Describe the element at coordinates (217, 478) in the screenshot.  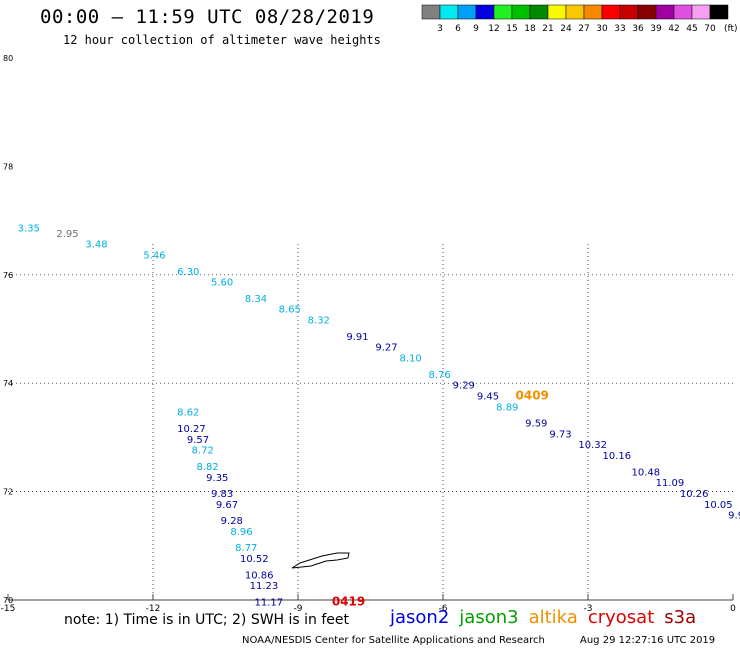
I see `wave-height-label: 9.35` at that location.